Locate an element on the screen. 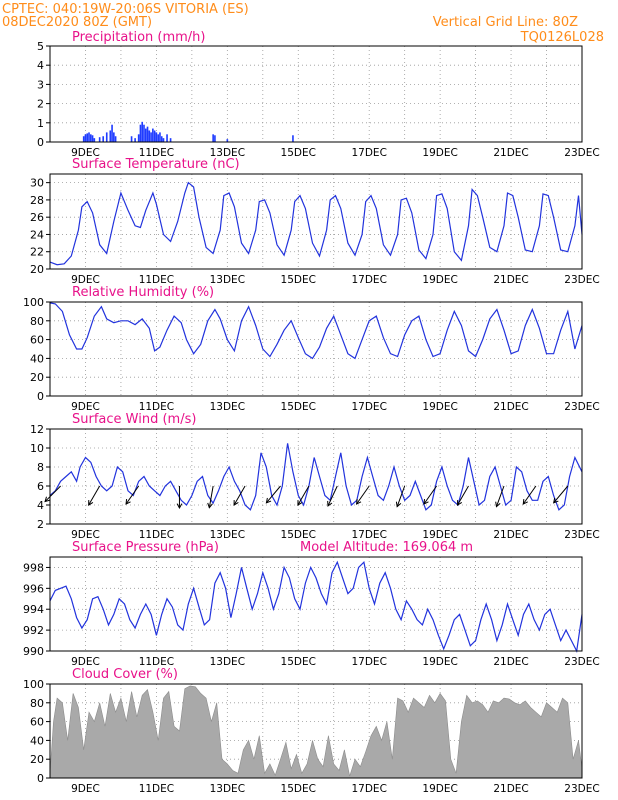 The height and width of the screenshot is (800, 618). wind-frame is located at coordinates (316, 476).